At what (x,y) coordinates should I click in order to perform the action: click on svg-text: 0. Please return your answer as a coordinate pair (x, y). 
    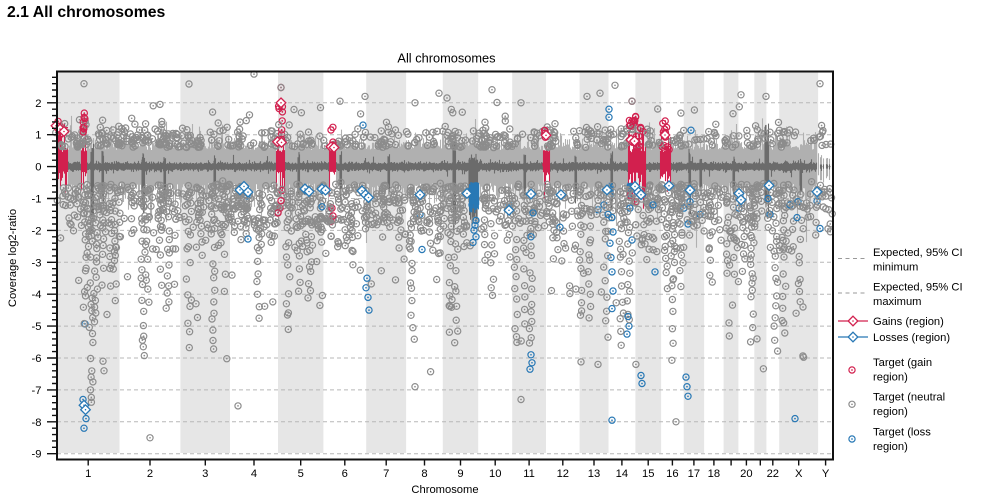
    Looking at the image, I should click on (38, 168).